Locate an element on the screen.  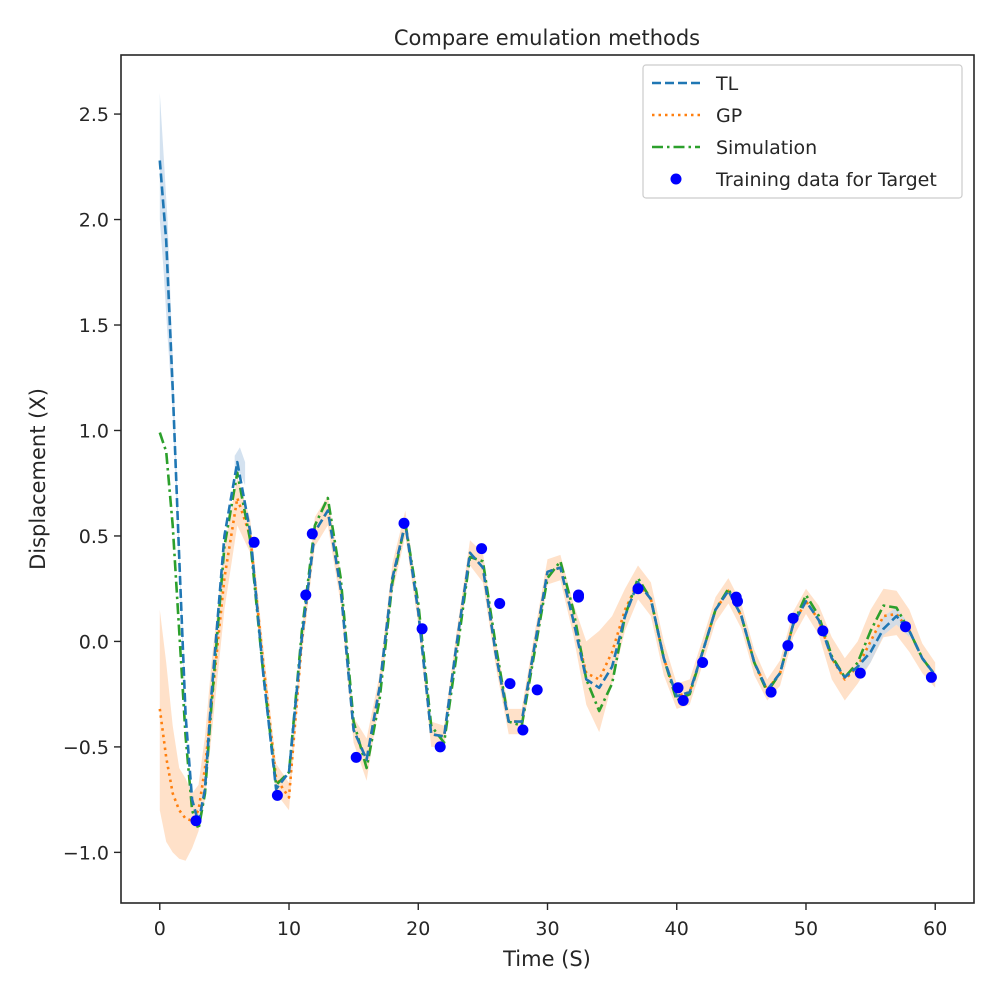
x-tick-label: 50 is located at coordinates (806, 929).